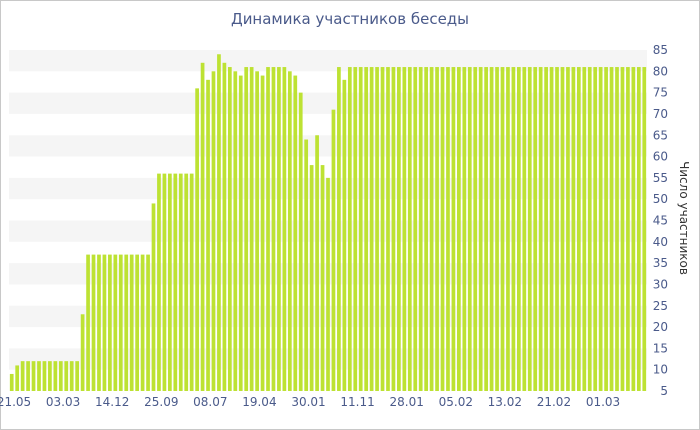 Image resolution: width=700 pixels, height=430 pixels. Describe the element at coordinates (660, 370) in the screenshot. I see `y-tick-label: 10` at that location.